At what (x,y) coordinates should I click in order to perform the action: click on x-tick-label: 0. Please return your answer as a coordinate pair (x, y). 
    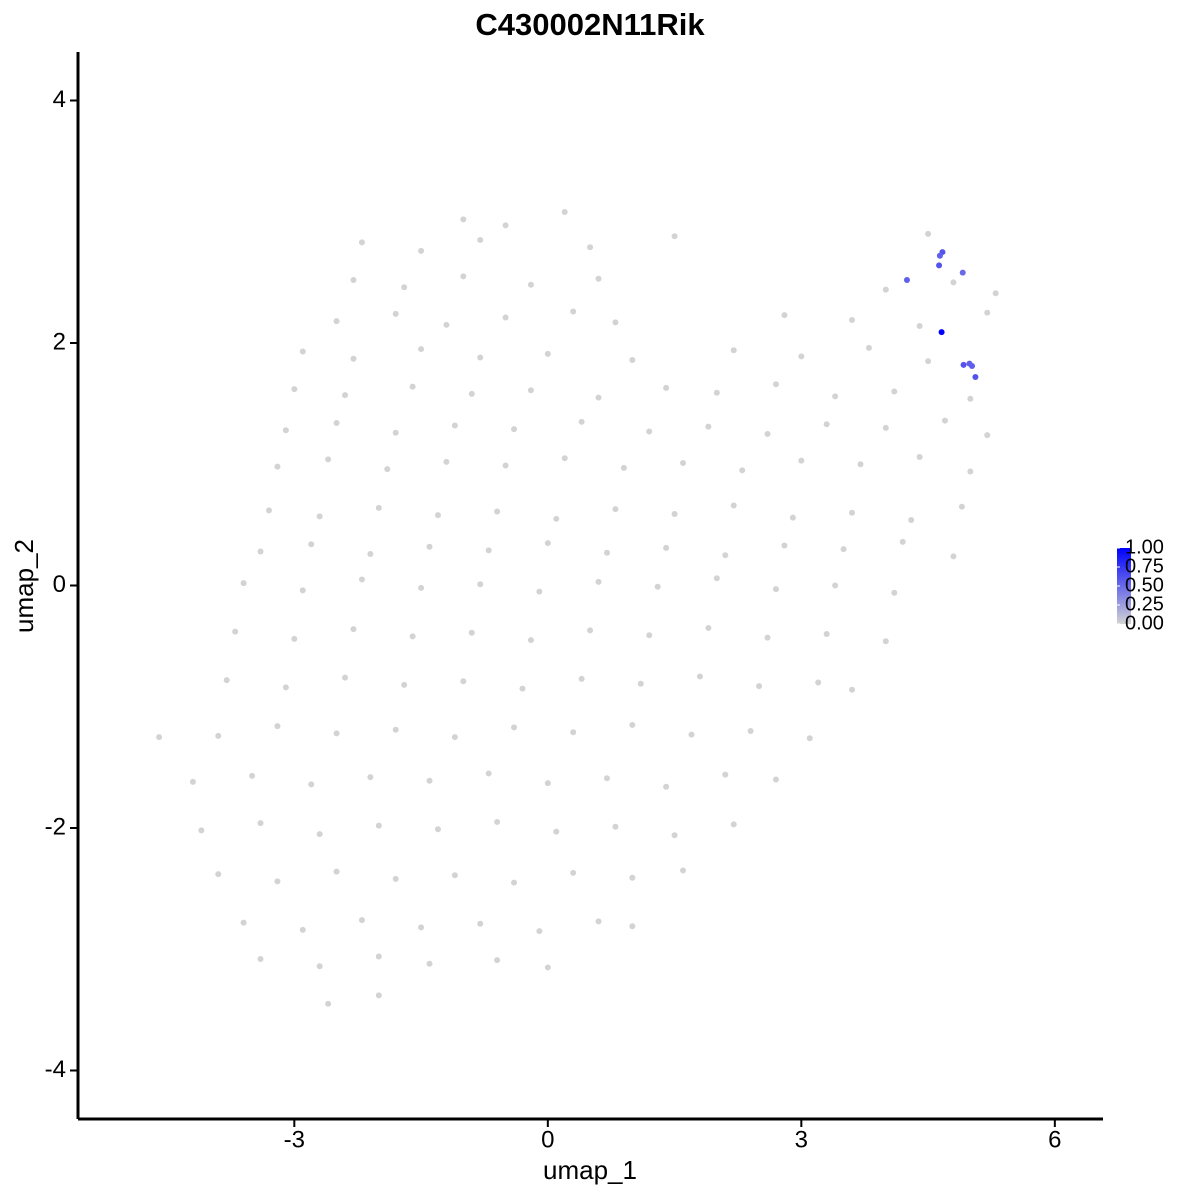
    Looking at the image, I should click on (547, 1139).